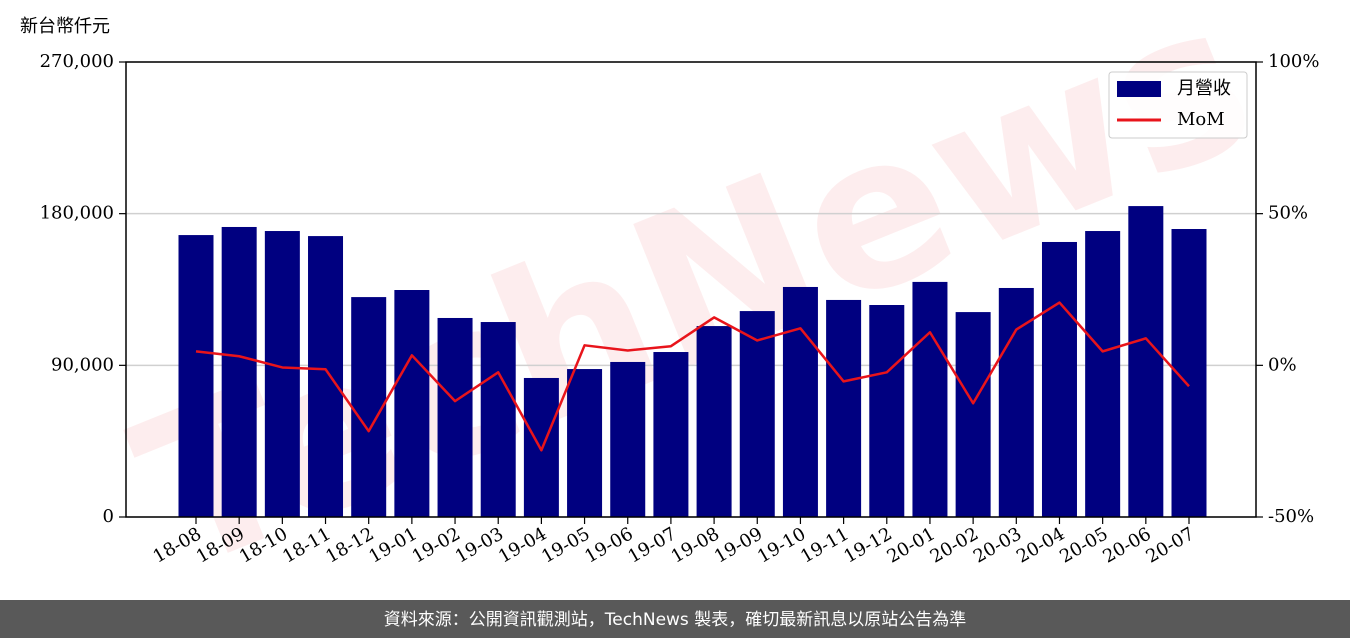 The height and width of the screenshot is (638, 1350). I want to click on y2-tick-label: -50%, so click(1291, 516).